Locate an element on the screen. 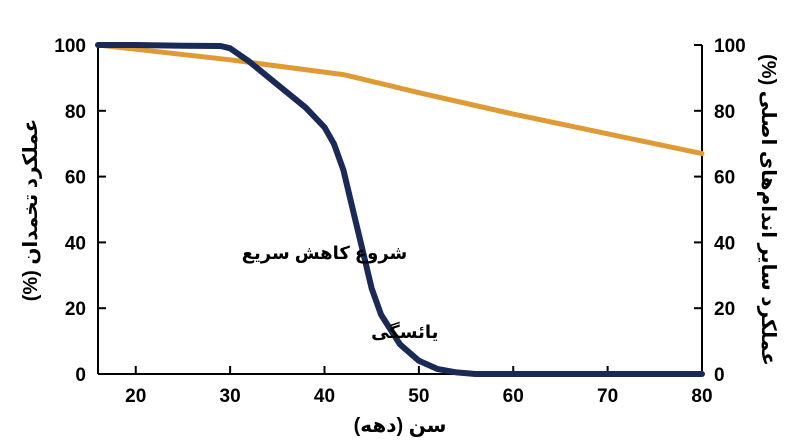 This screenshot has height=447, width=800. y-tick-label-left: 60 is located at coordinates (75, 178).